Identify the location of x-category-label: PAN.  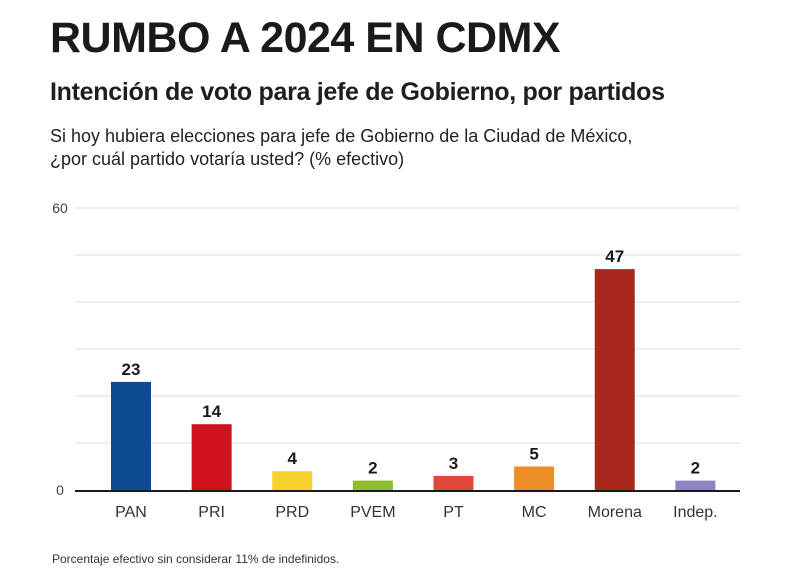
(131, 512).